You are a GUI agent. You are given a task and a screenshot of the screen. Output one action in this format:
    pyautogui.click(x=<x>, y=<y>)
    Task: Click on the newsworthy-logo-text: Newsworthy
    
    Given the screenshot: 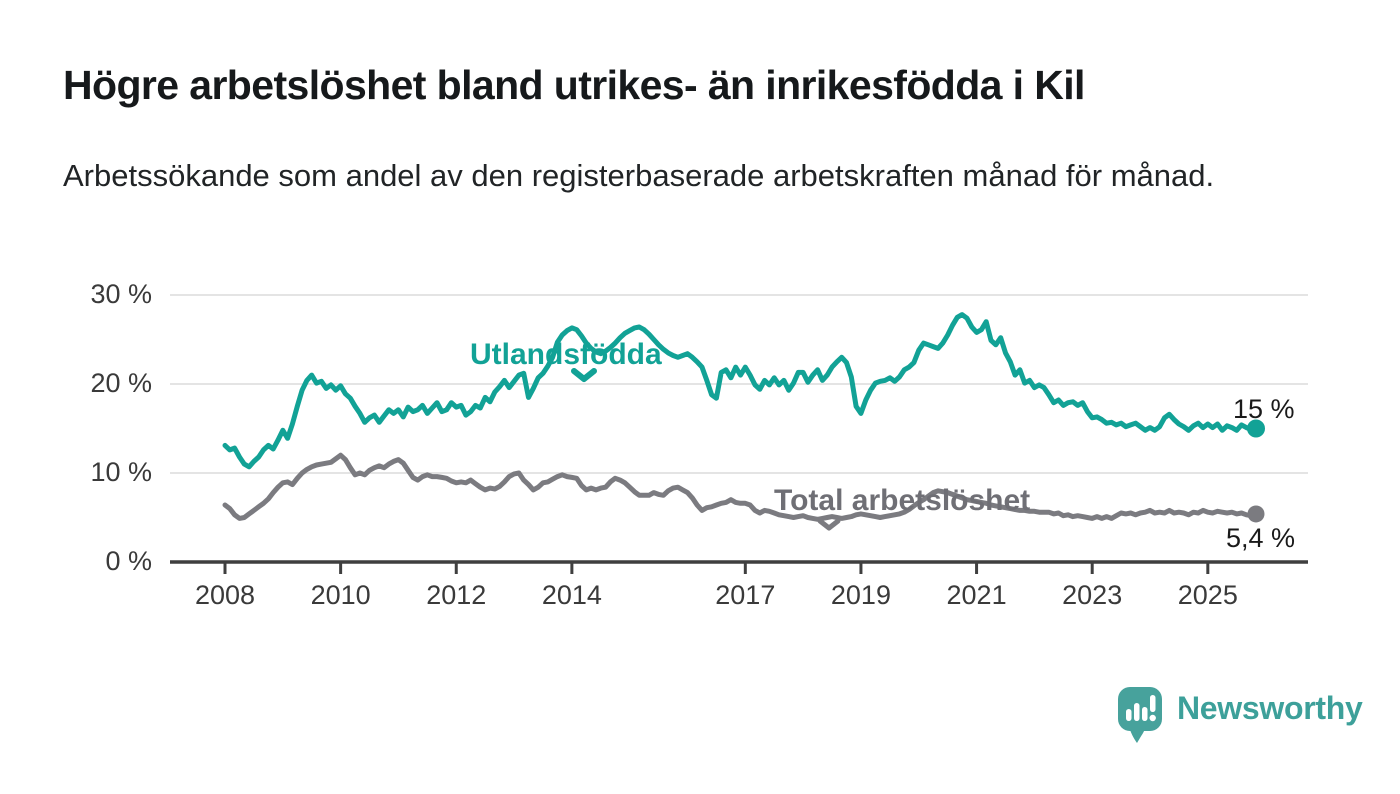 What is the action you would take?
    pyautogui.click(x=1270, y=708)
    